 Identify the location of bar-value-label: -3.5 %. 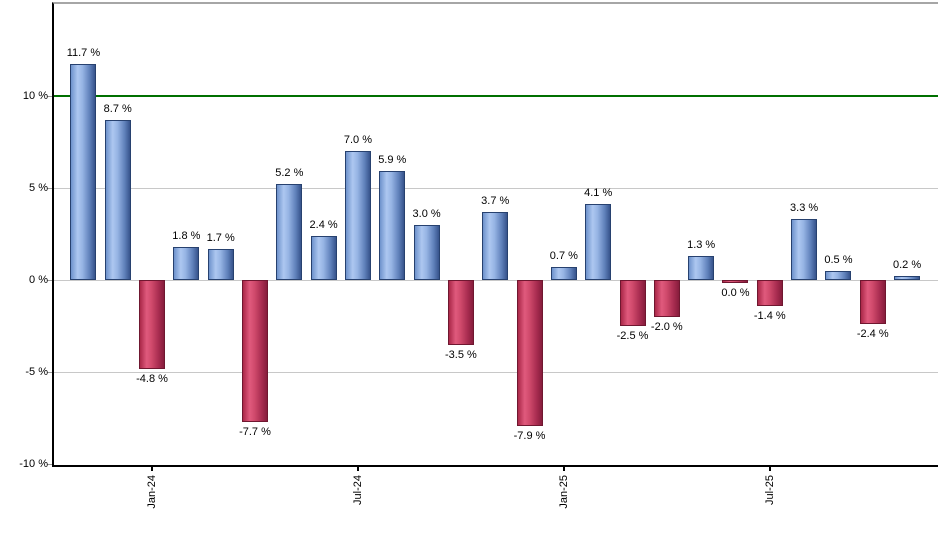
(461, 354).